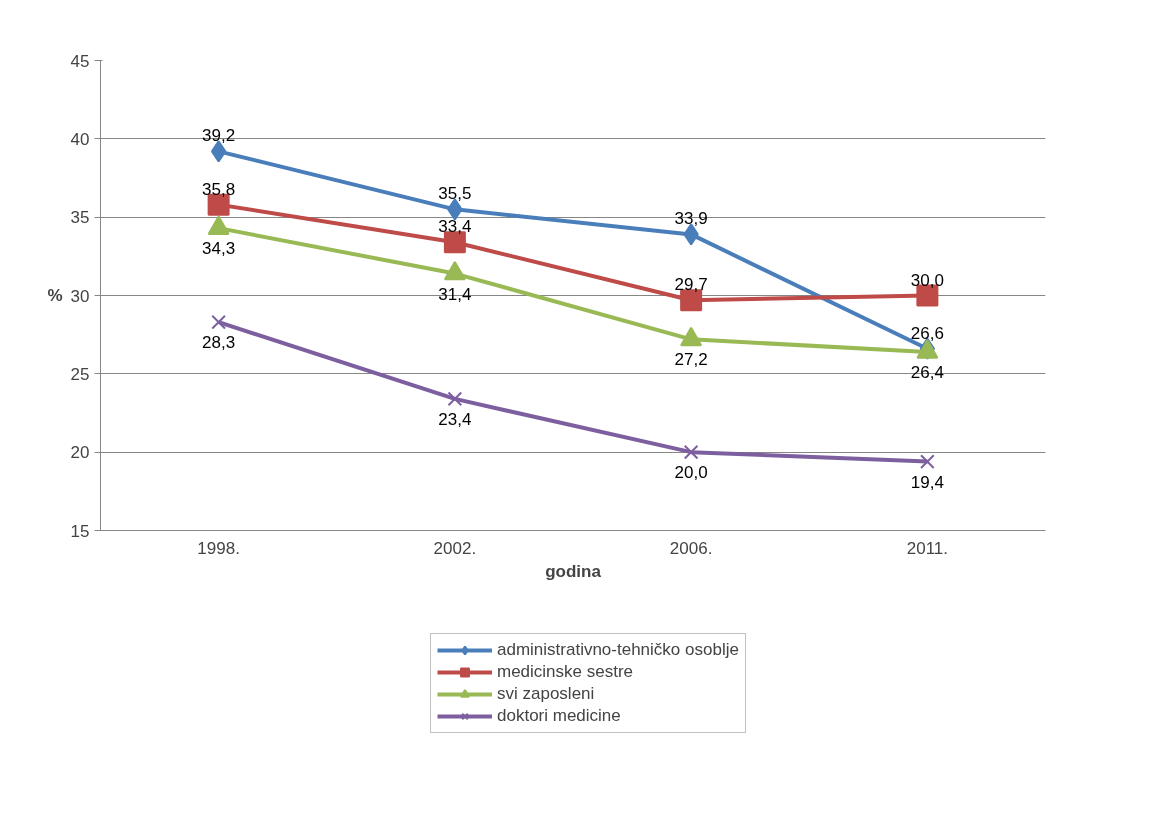 The image size is (1153, 829). Describe the element at coordinates (691, 285) in the screenshot. I see `data-label: 29,7` at that location.